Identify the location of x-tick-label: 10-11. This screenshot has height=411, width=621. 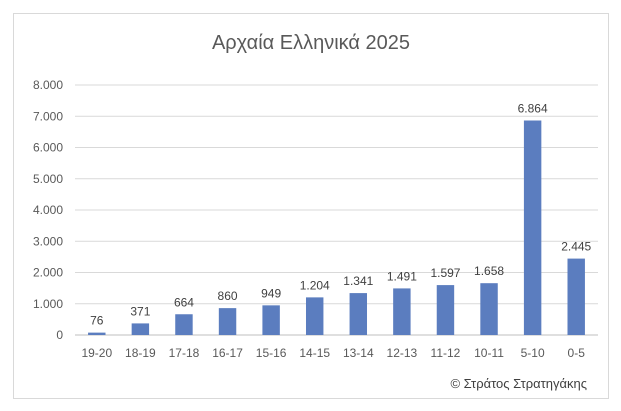
(489, 353).